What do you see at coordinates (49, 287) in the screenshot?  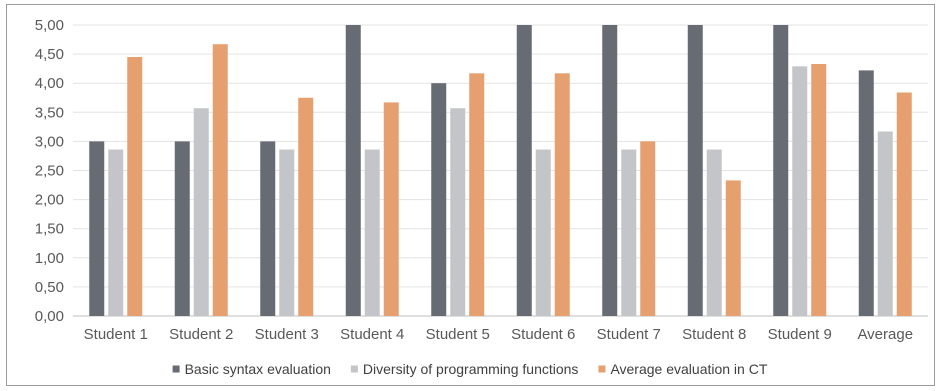 I see `y-tick-label: 0,50` at bounding box center [49, 287].